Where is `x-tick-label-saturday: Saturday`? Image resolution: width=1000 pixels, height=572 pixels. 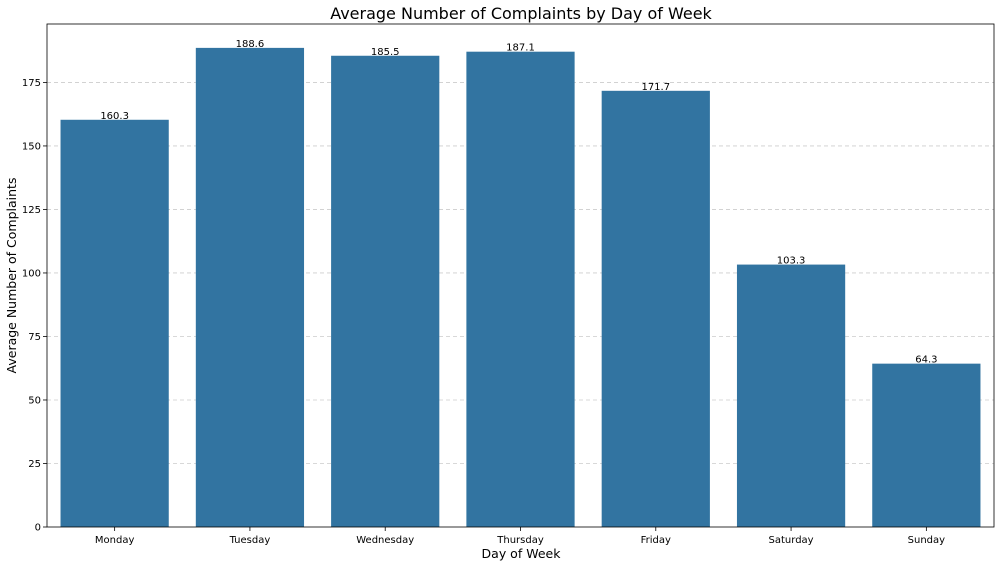
x-tick-label-saturday: Saturday is located at coordinates (791, 540).